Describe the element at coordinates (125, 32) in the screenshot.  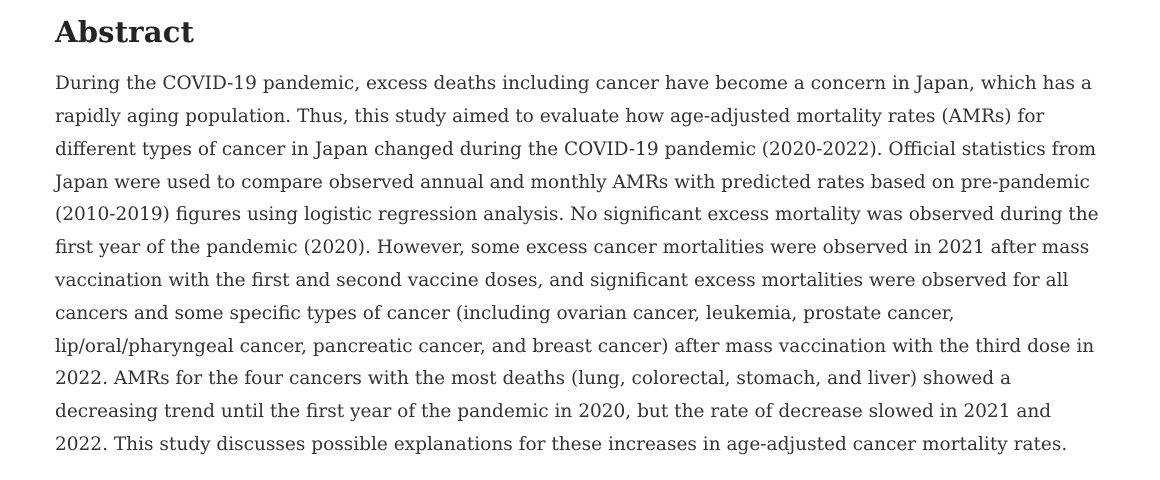
I see `abstract-heading: Abstract` at that location.